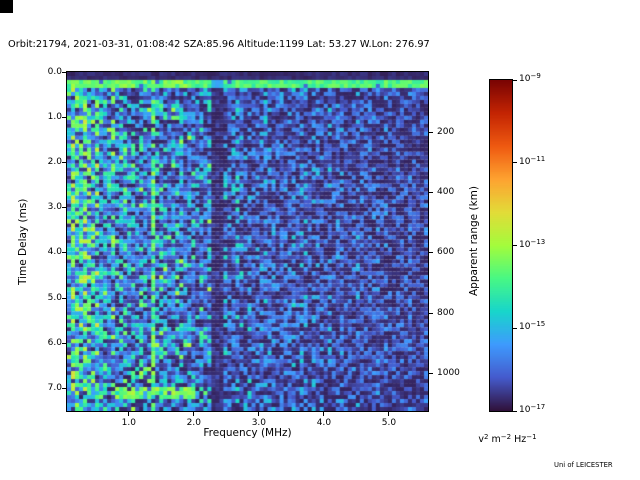 The image size is (640, 480). What do you see at coordinates (448, 372) in the screenshot?
I see `right-tick-label: 1000` at bounding box center [448, 372].